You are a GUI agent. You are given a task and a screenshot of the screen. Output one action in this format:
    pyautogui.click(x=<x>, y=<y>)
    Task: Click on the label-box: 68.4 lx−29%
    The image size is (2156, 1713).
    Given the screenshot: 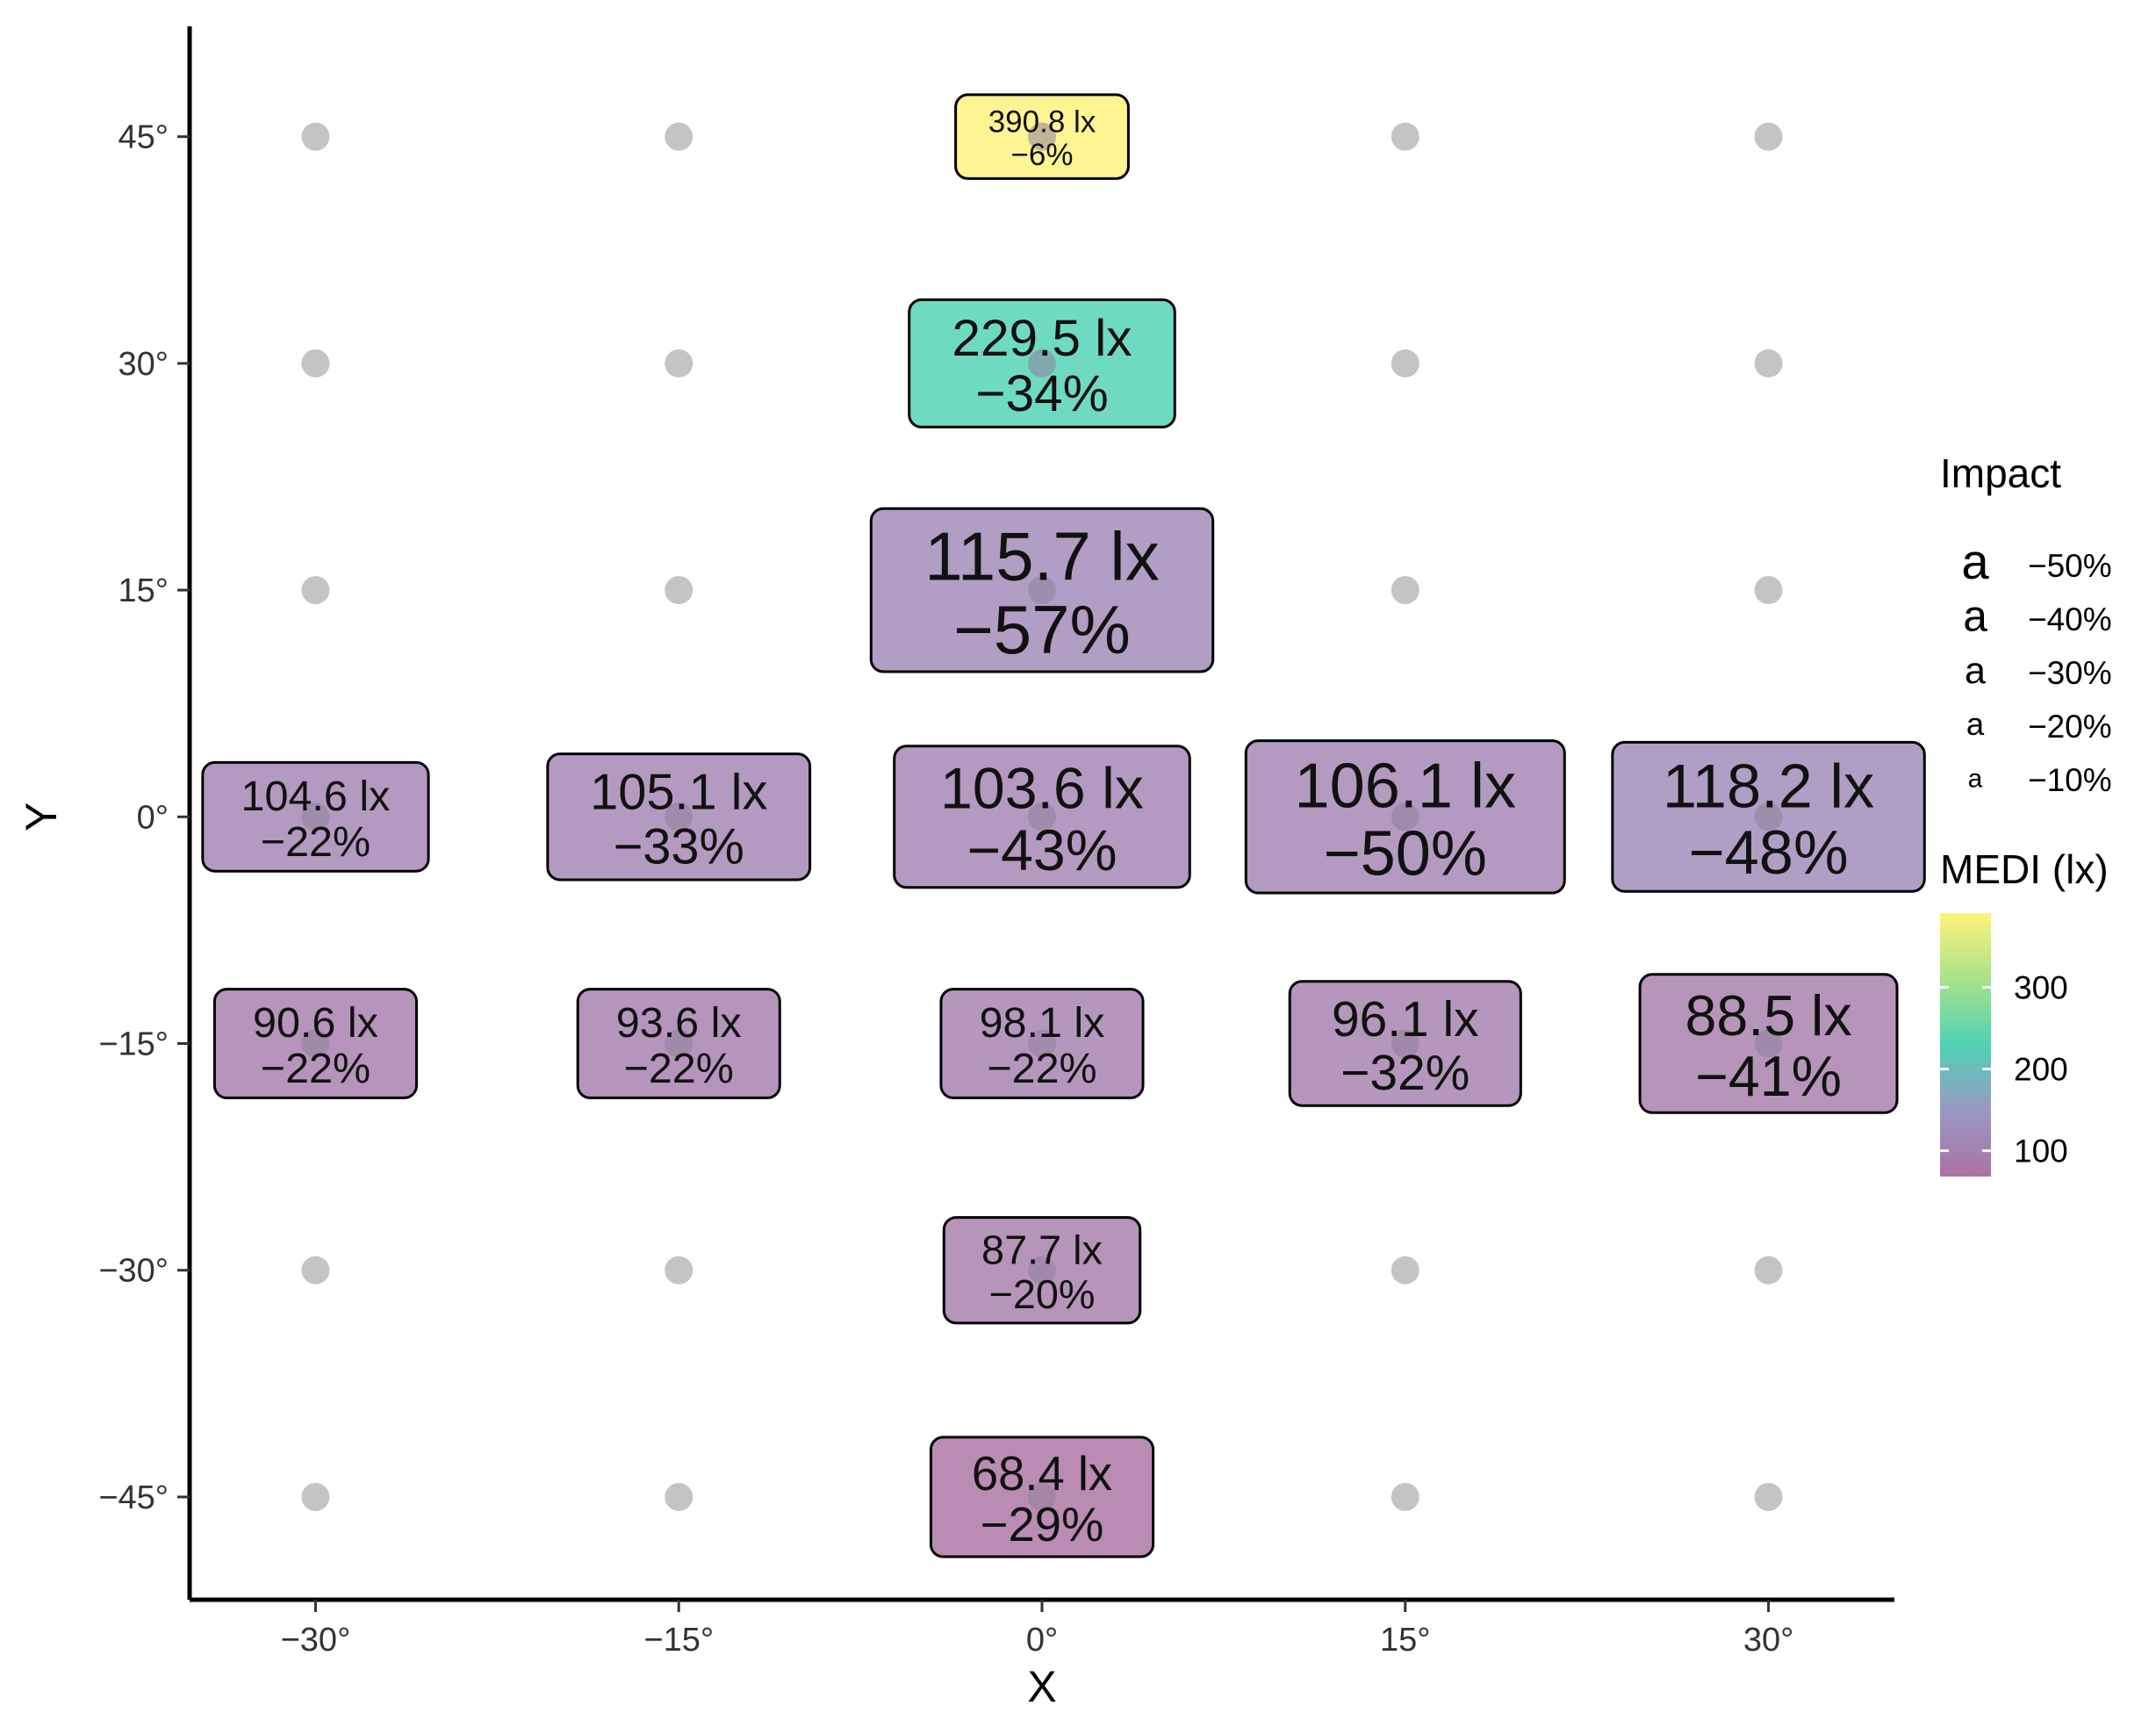 What is the action you would take?
    pyautogui.click(x=1042, y=1497)
    